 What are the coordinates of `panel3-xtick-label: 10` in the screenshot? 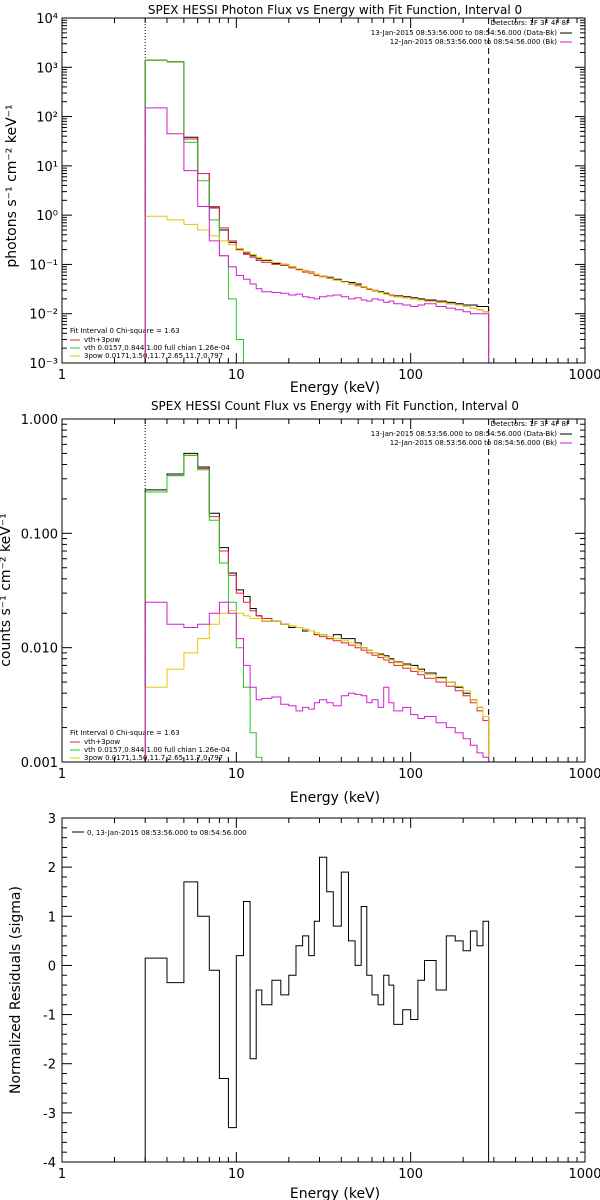 It's located at (236, 1174).